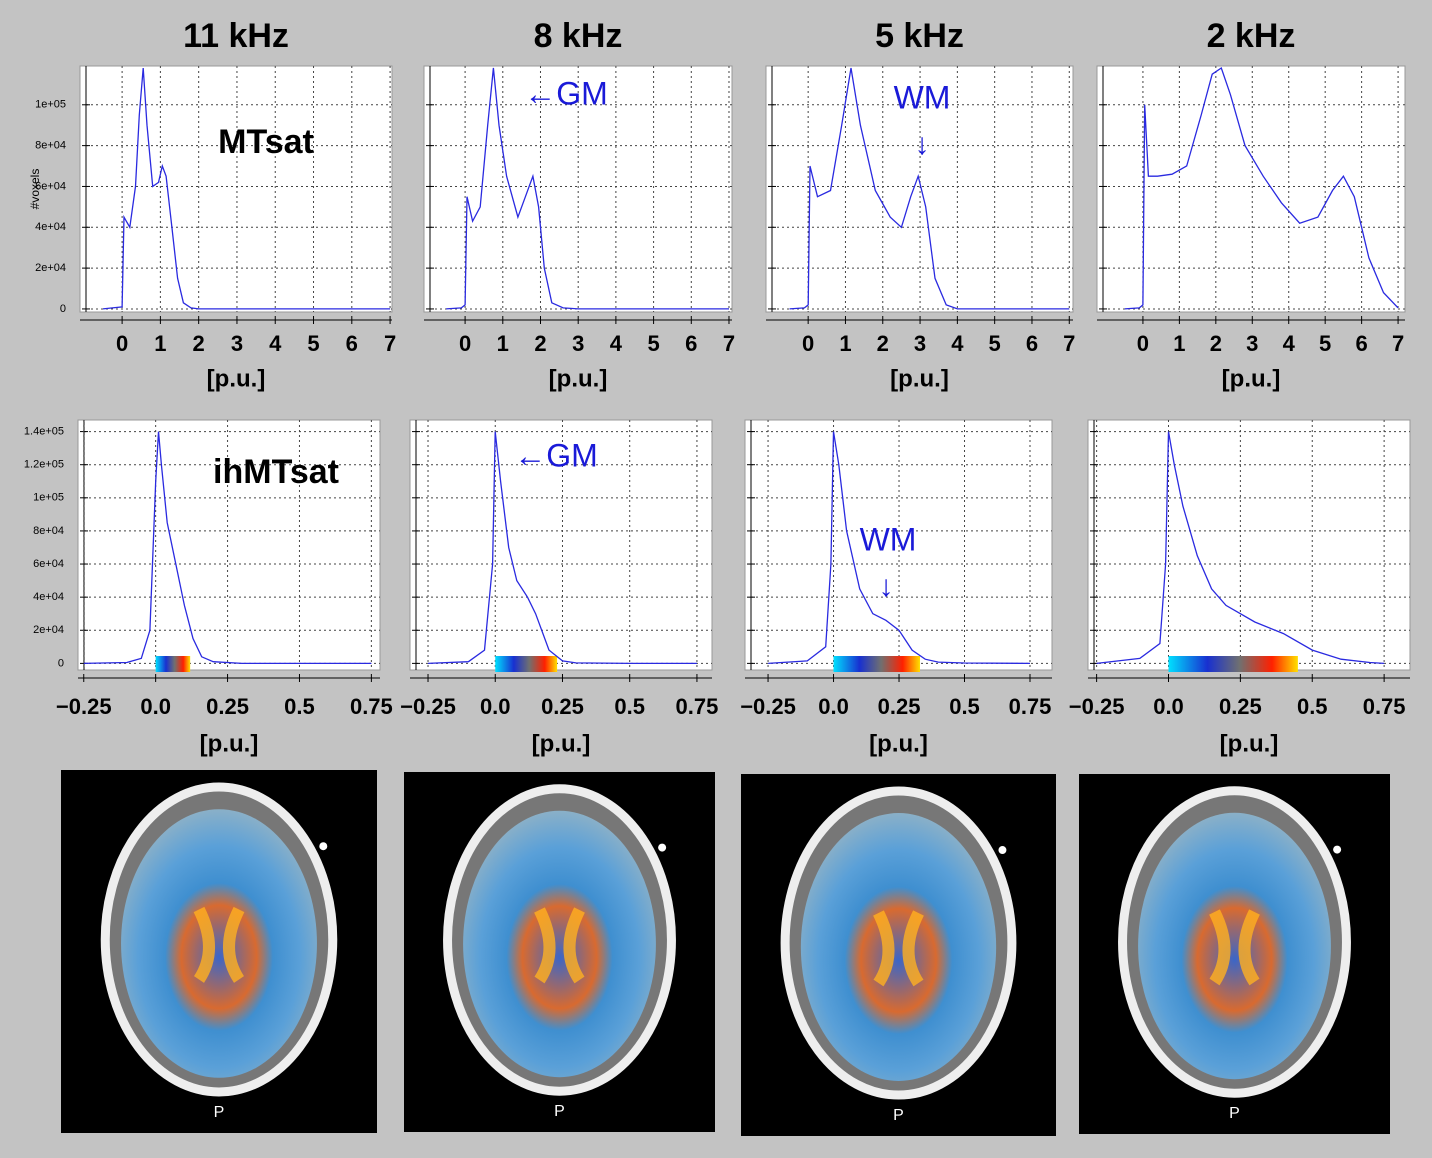 The width and height of the screenshot is (1432, 1158). Describe the element at coordinates (919, 36) in the screenshot. I see `chart-title: 5 kHz` at that location.